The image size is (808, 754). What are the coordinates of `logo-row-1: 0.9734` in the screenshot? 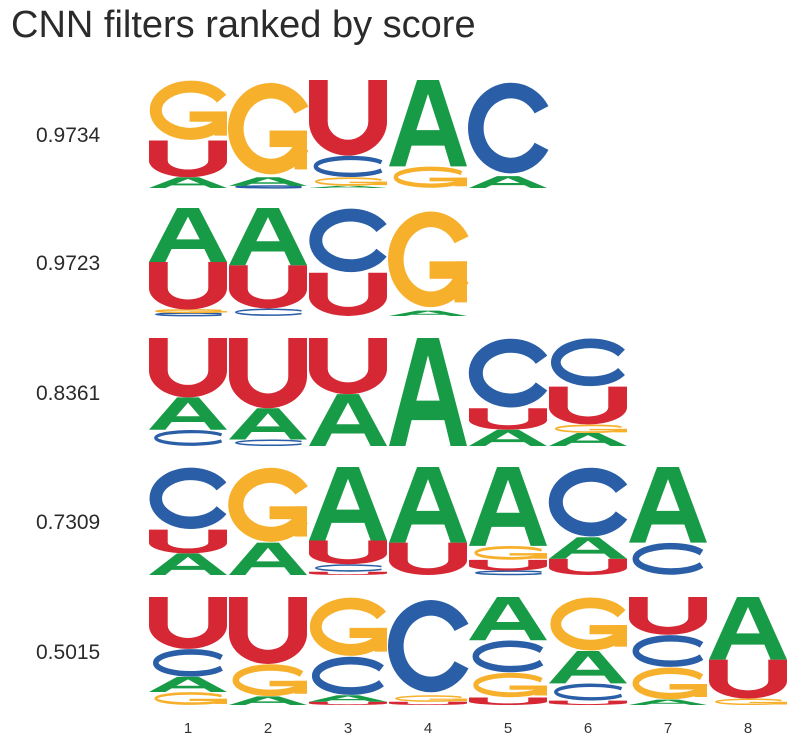 It's located at (291, 134).